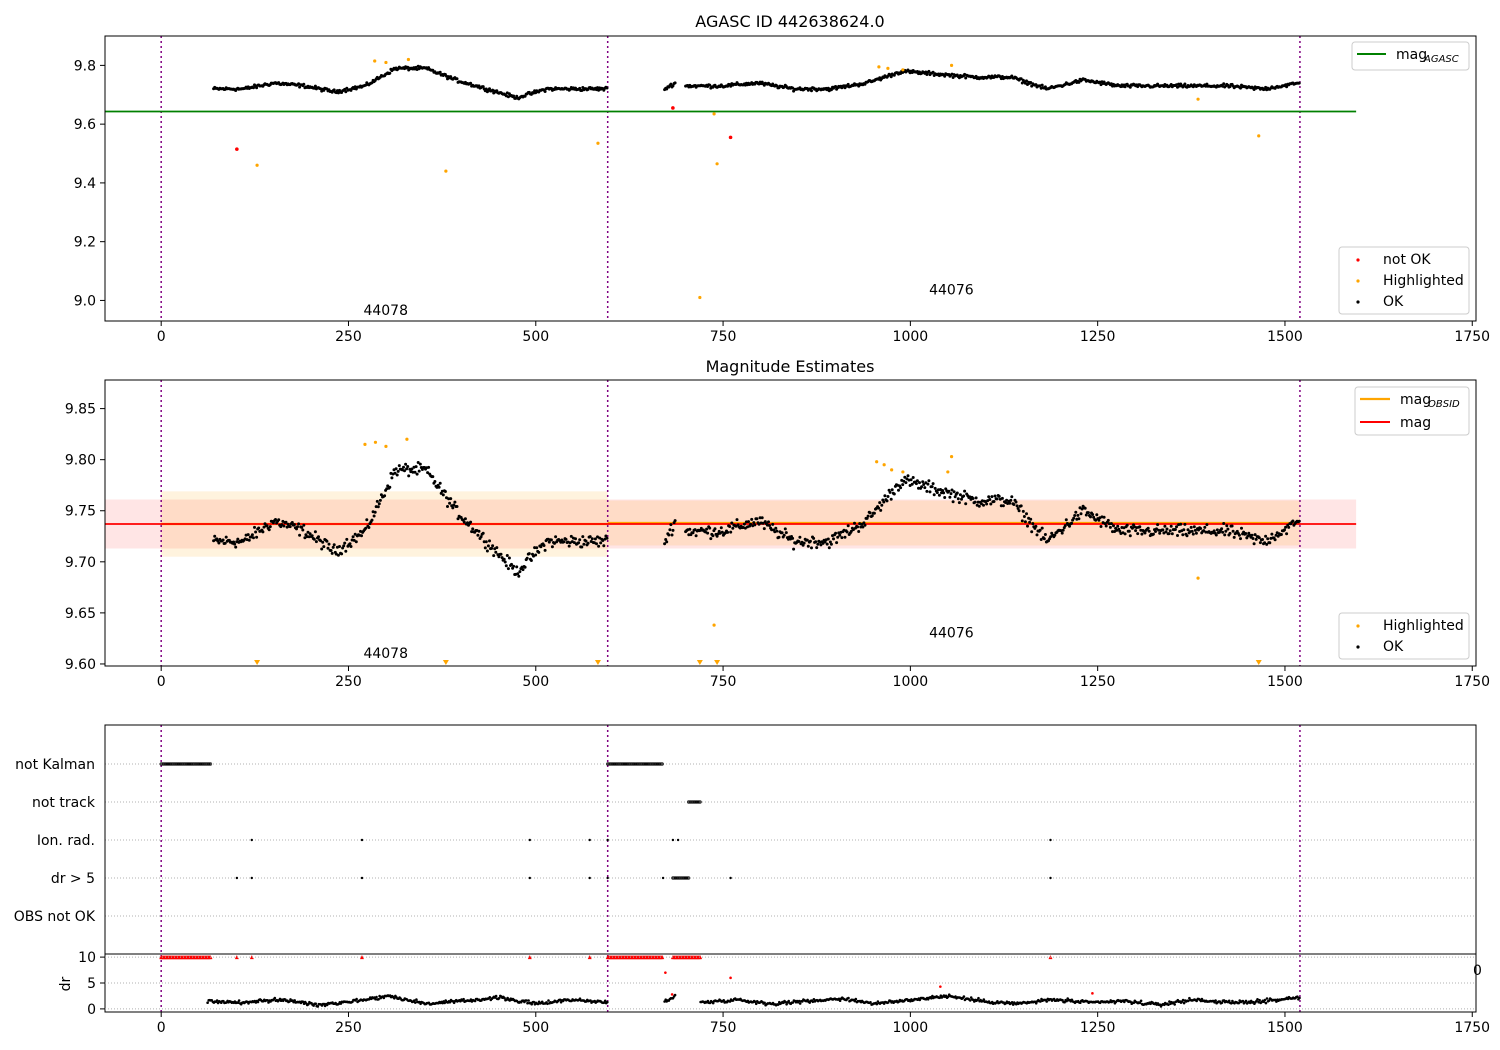 Image resolution: width=1500 pixels, height=1050 pixels. I want to click on x-tick-label: 1000, so click(911, 337).